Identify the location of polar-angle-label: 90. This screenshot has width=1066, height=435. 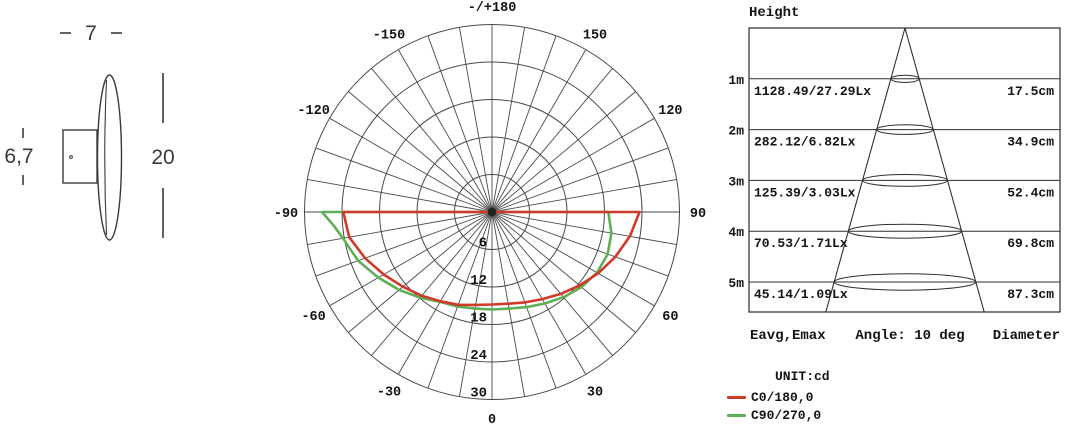
(698, 214).